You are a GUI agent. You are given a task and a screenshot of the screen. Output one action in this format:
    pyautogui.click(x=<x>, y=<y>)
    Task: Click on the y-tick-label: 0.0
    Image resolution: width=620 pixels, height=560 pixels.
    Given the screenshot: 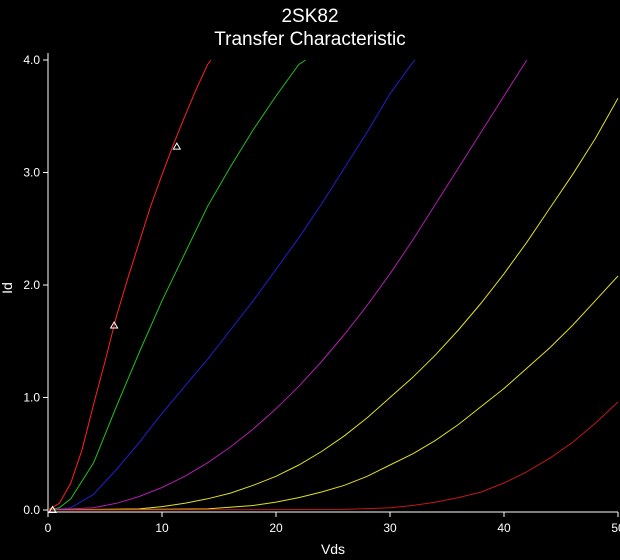 What is the action you would take?
    pyautogui.click(x=31, y=510)
    